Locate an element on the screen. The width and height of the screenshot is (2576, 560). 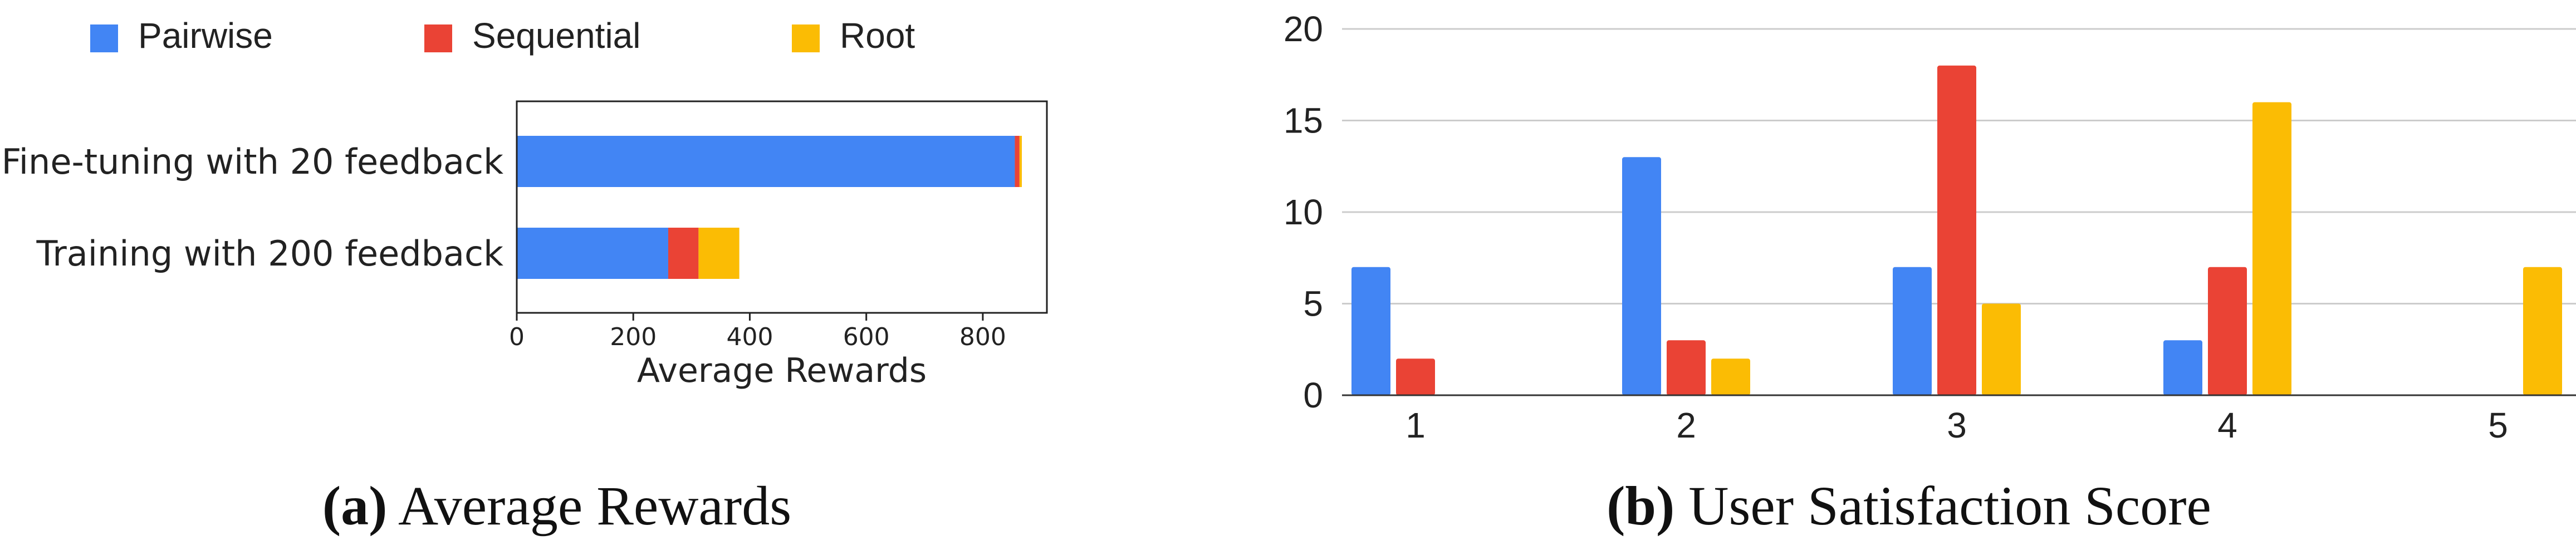
legend-swatch-pairwise is located at coordinates (104, 38).